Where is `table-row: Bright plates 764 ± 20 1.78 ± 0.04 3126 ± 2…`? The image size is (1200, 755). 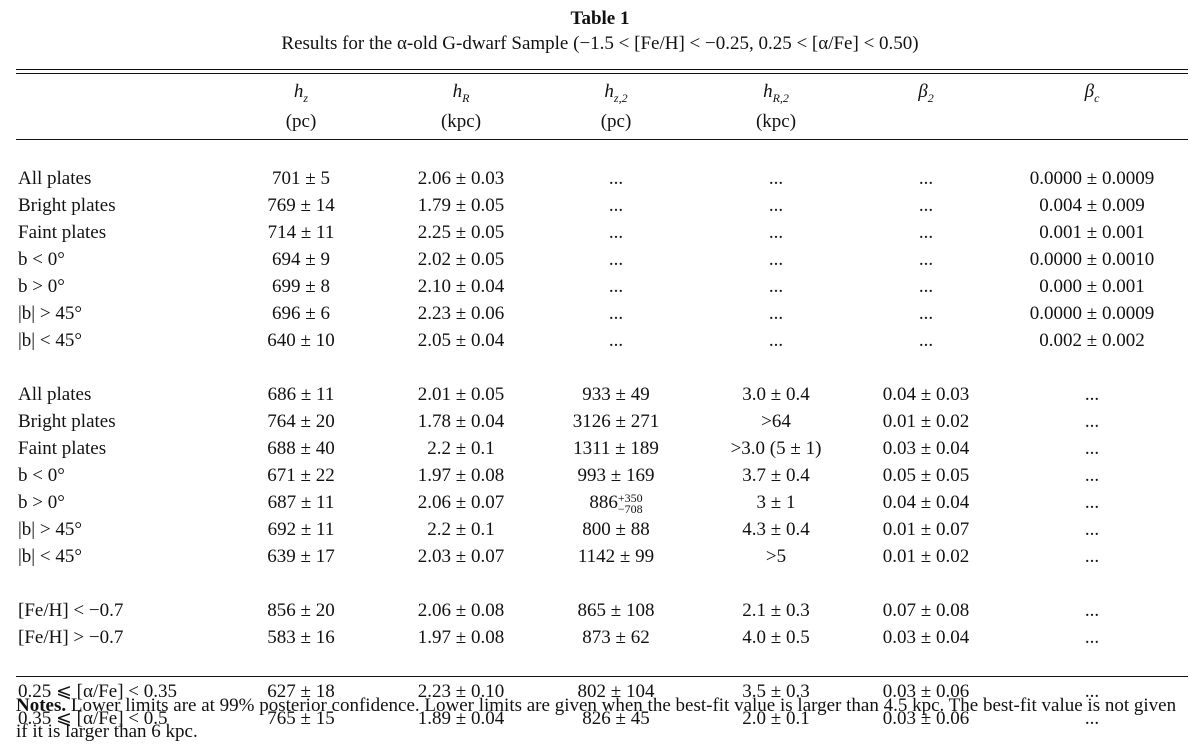 table-row: Bright plates 764 ± 20 1.78 ± 0.04 3126 ± 2… is located at coordinates (602, 421).